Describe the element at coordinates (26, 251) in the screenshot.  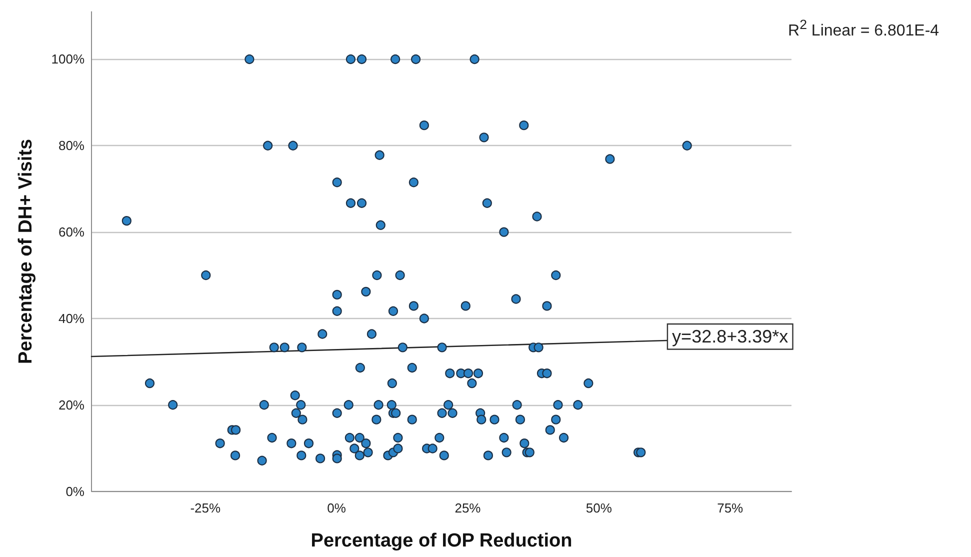
I see `y-axis-title: Percentage of DH+ Visits` at that location.